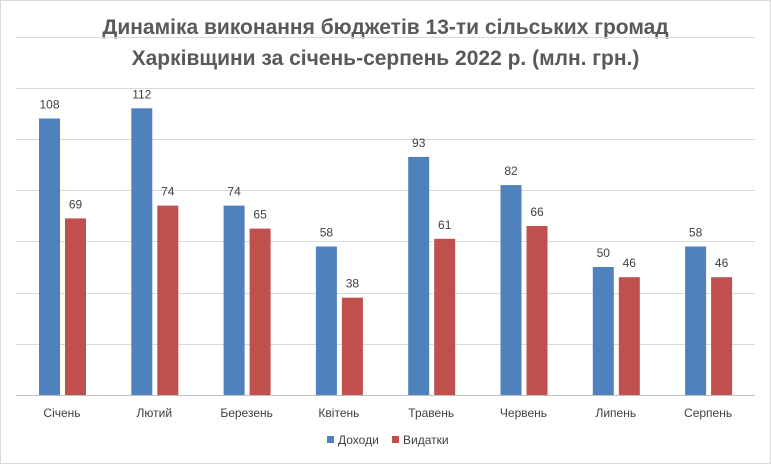 This screenshot has height=464, width=771. I want to click on legend-item-income-swatch, so click(330, 439).